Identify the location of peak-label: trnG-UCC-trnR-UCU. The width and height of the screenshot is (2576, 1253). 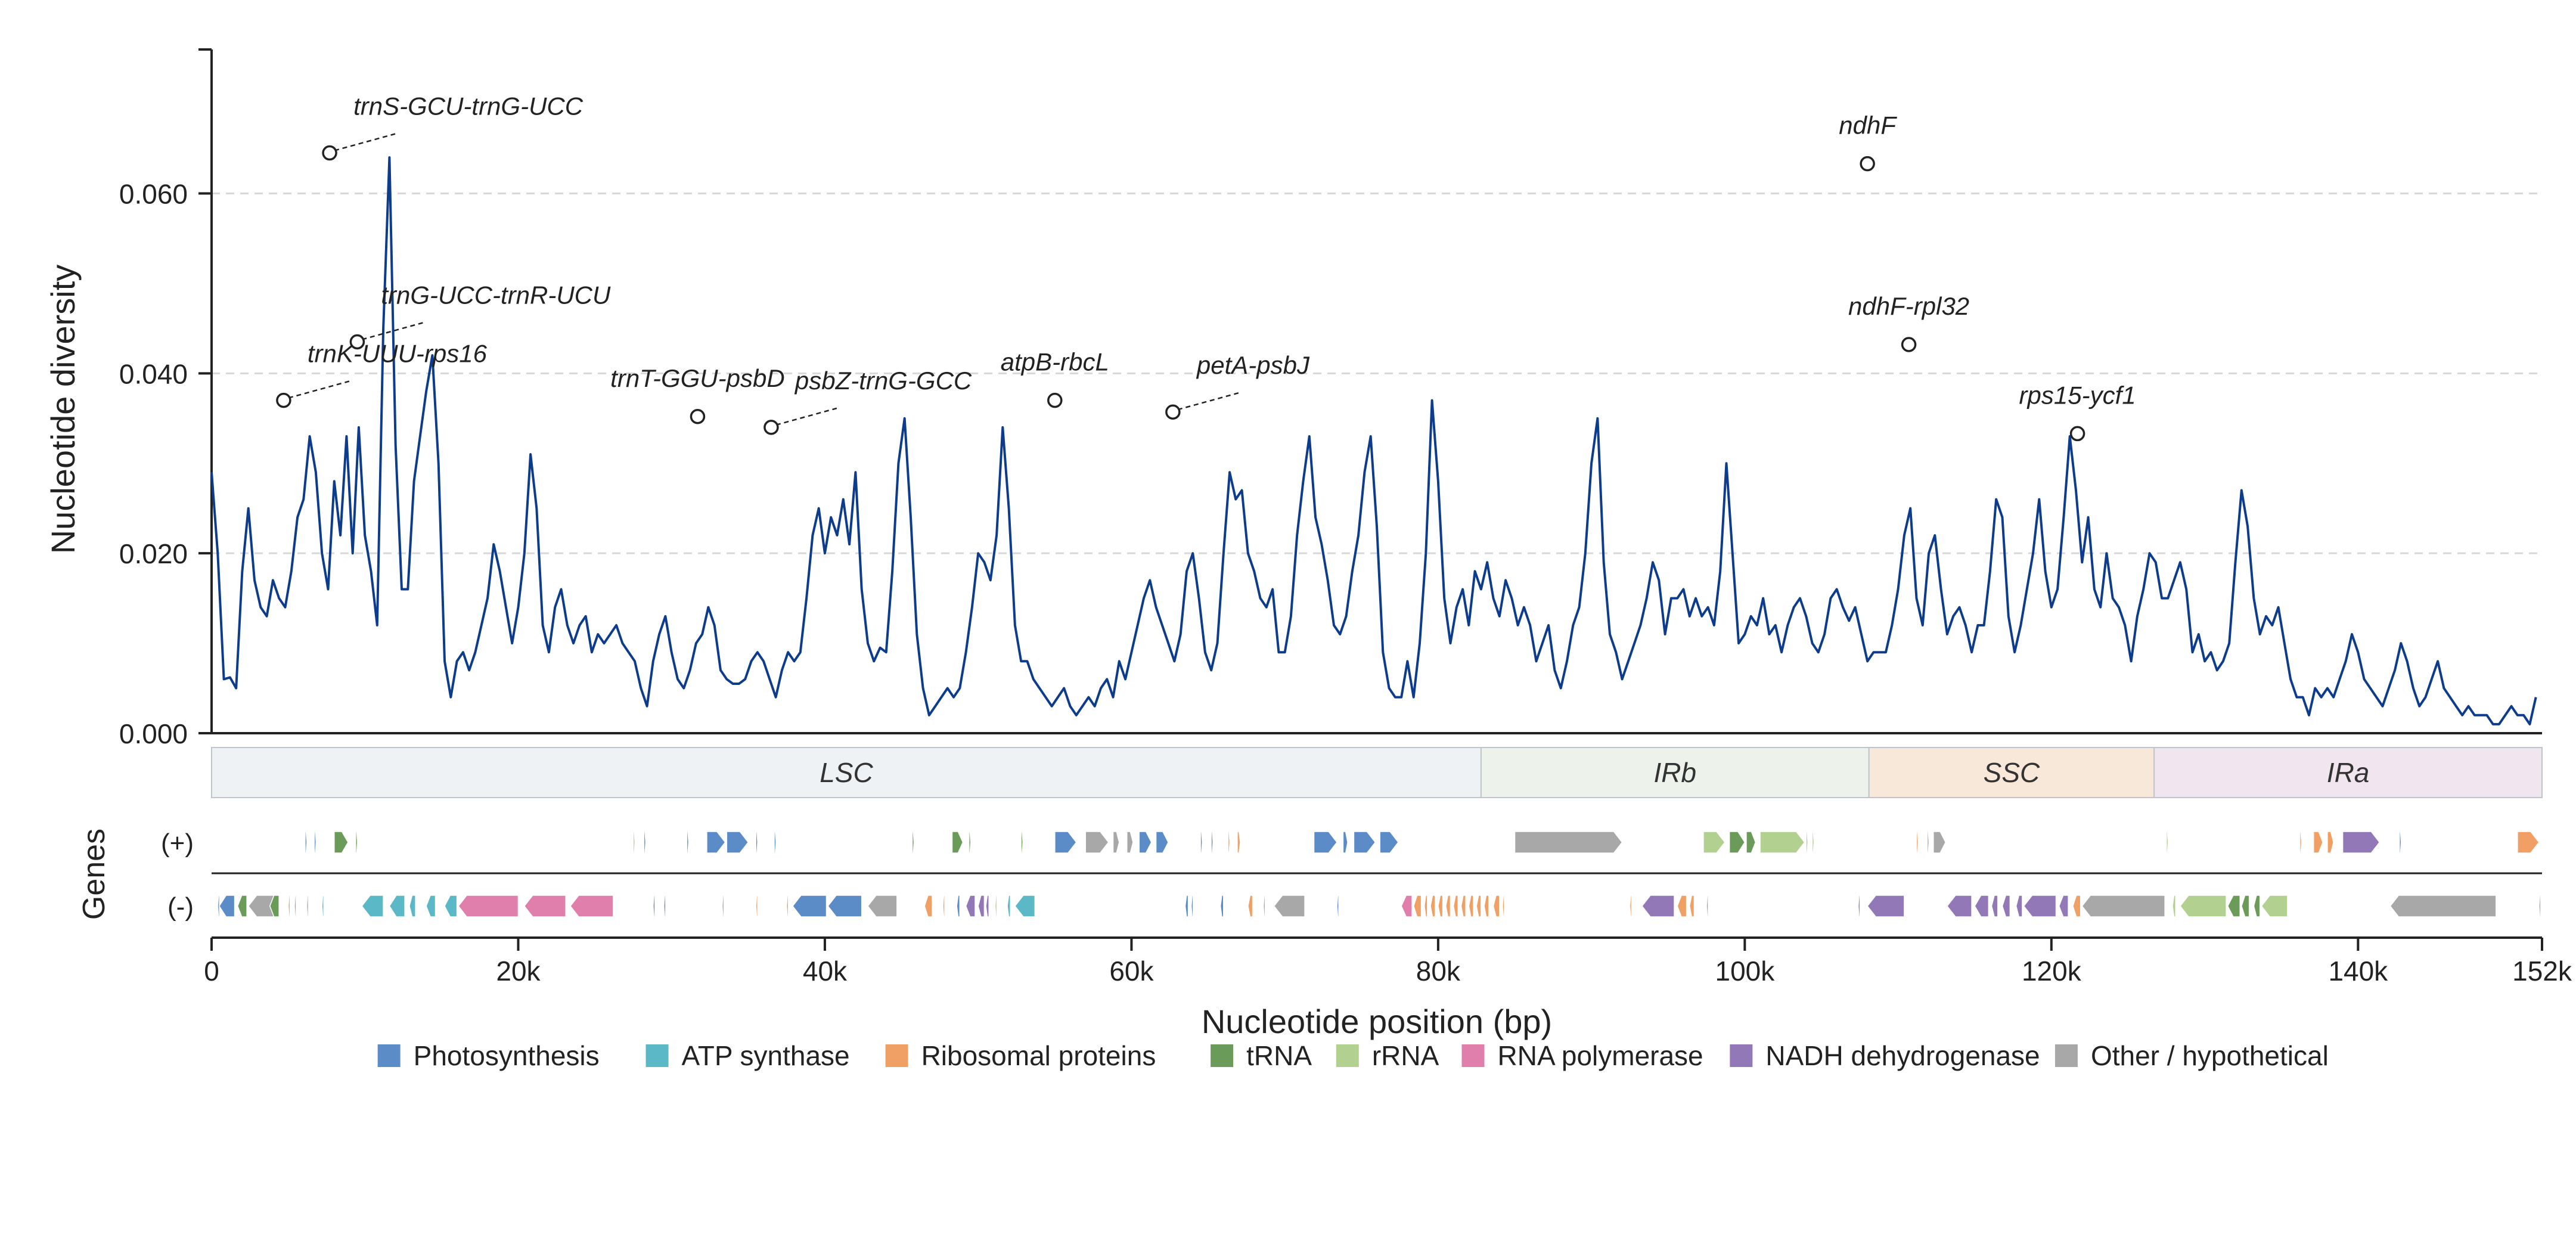
(496, 295).